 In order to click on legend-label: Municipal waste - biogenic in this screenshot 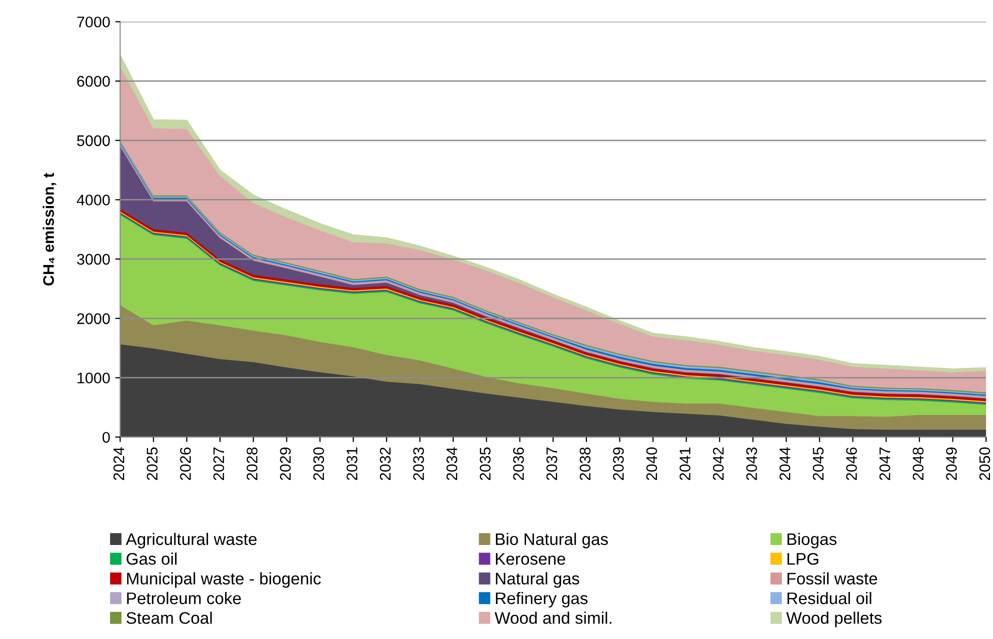, I will do `click(224, 580)`.